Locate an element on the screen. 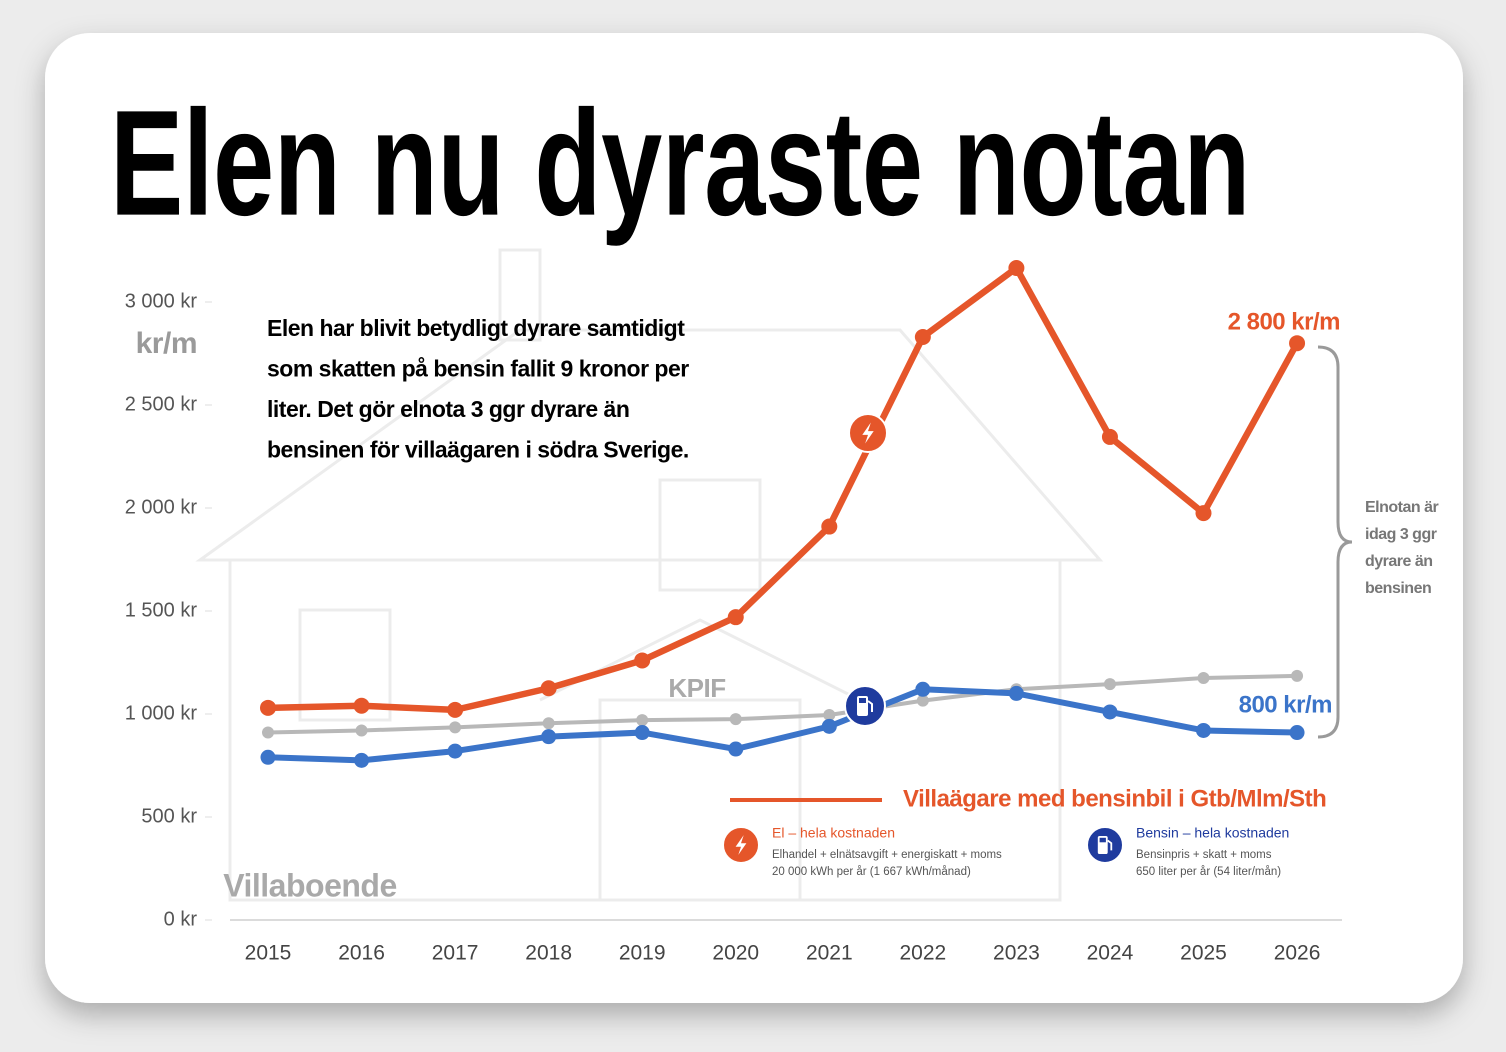 This screenshot has height=1052, width=1506. x-tick-label: 2017 is located at coordinates (455, 953).